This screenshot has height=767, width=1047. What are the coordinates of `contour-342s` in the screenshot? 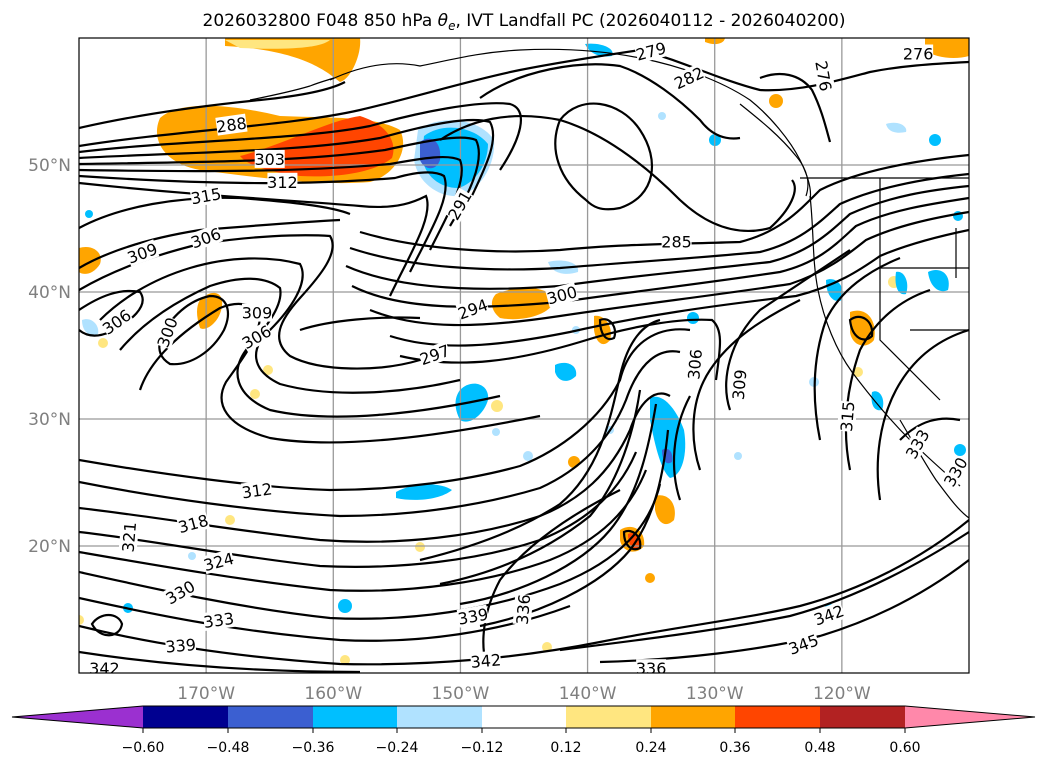 It's located at (220, 661).